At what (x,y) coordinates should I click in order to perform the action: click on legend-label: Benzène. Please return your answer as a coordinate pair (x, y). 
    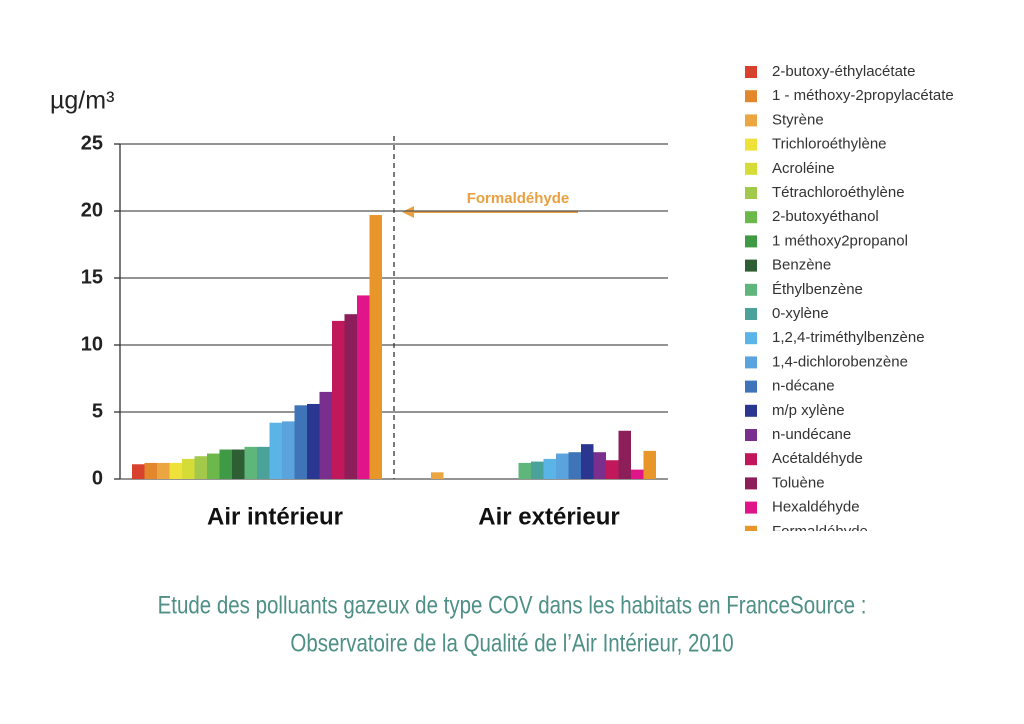
    Looking at the image, I should click on (801, 265).